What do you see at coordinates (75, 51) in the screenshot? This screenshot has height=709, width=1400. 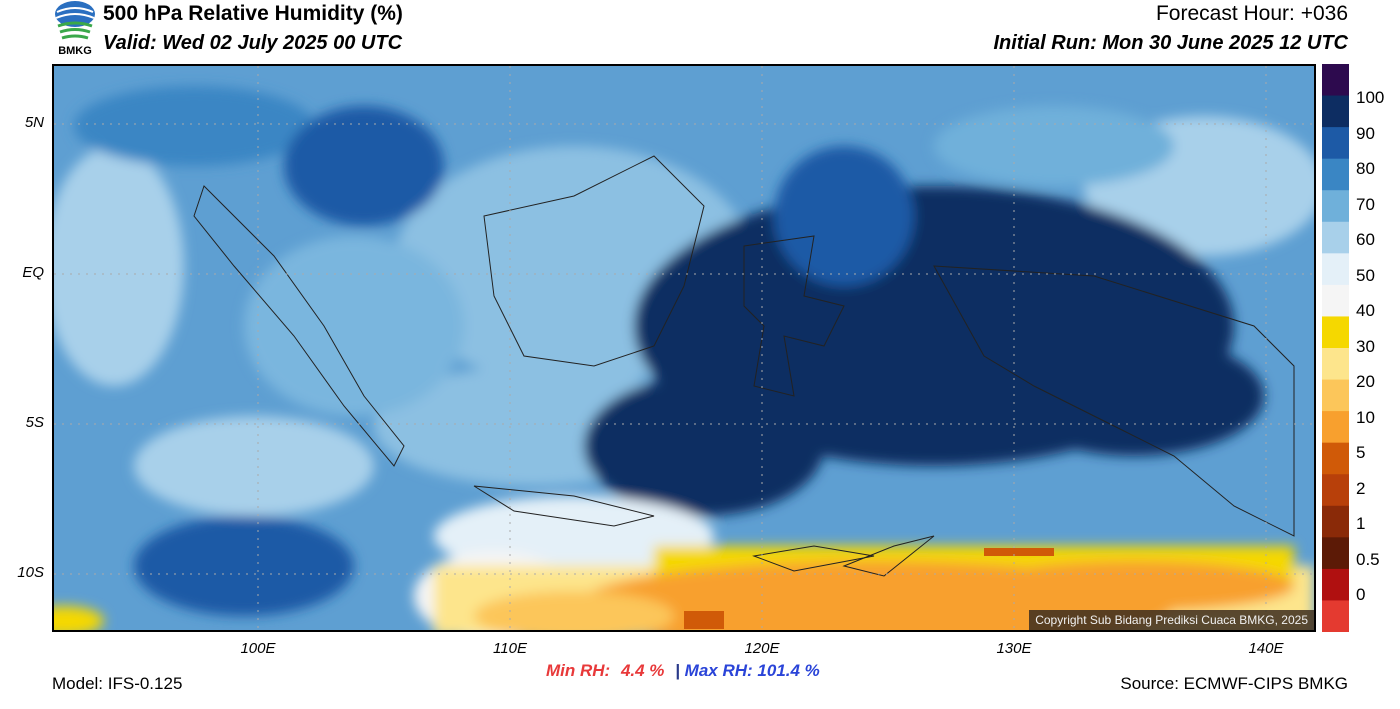 I see `logo-text: BMKG` at bounding box center [75, 51].